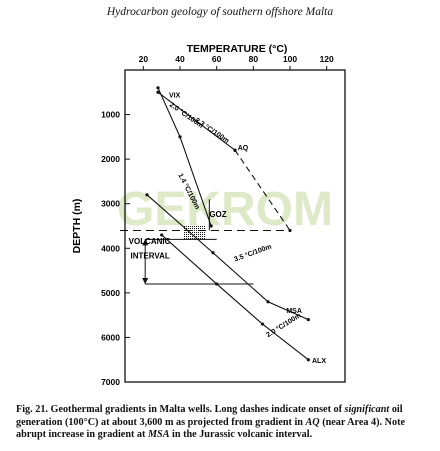 The height and width of the screenshot is (451, 440). What do you see at coordinates (144, 59) in the screenshot?
I see `x-tick-label: 20` at bounding box center [144, 59].